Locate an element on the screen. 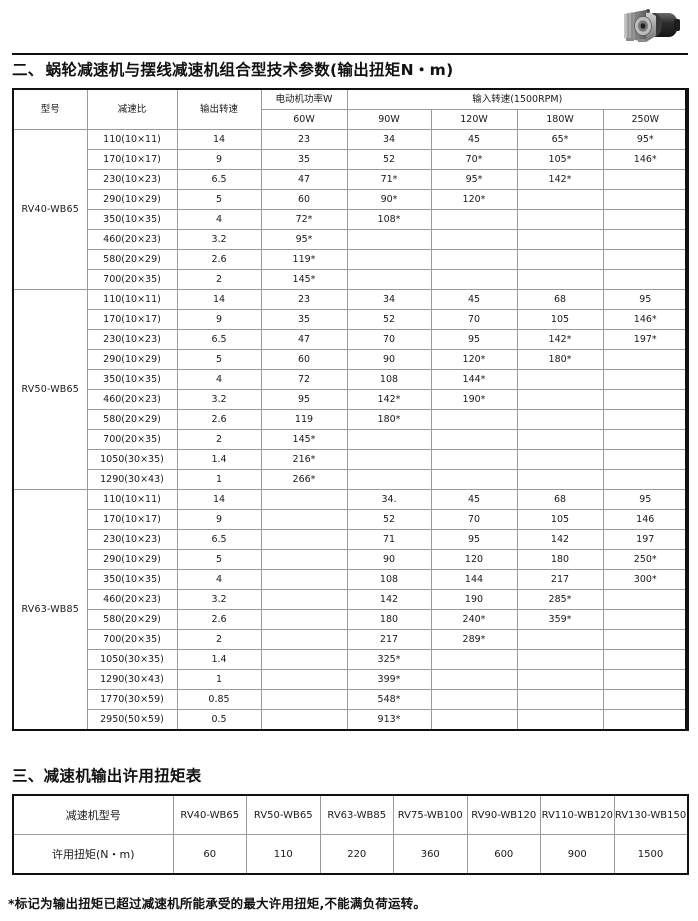  section-3-title: 减速机输出许用扭矩表 is located at coordinates (122, 776).